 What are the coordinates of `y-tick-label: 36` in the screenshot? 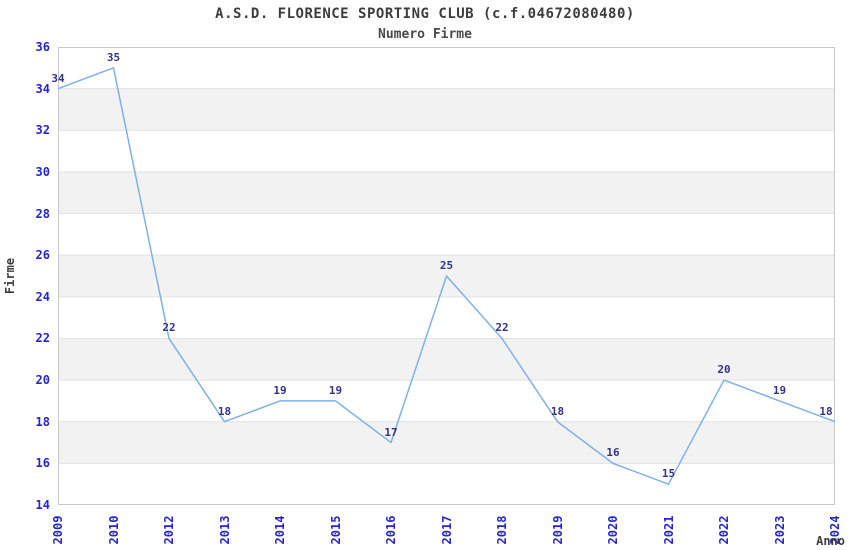 It's located at (42, 47).